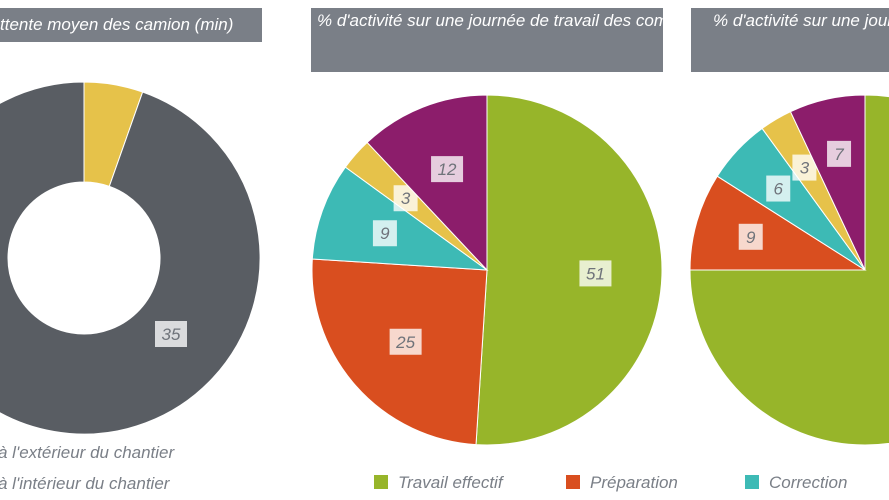 The width and height of the screenshot is (889, 500). I want to click on legend-label-exterieur: à l'extérieur du chantier, so click(87, 452).